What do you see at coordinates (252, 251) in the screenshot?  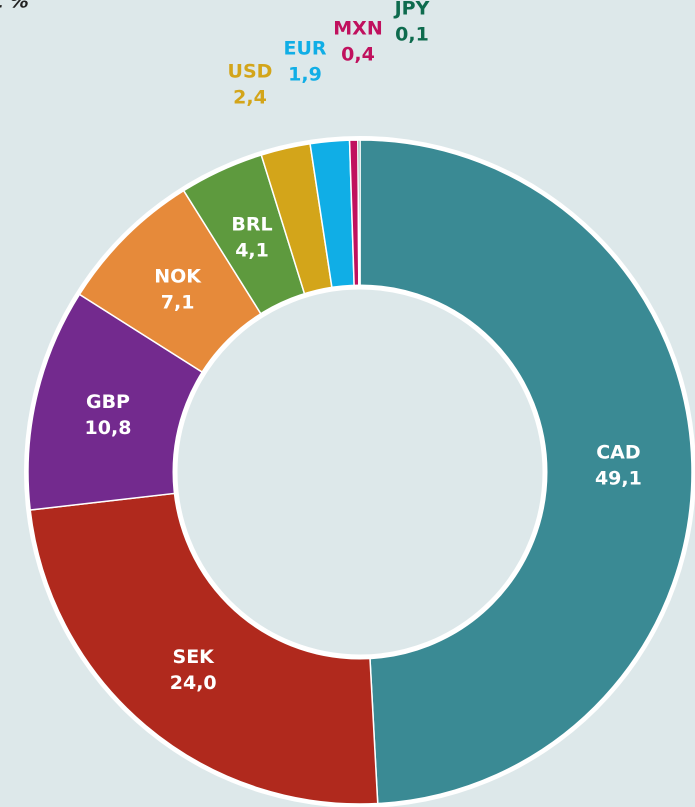 I see `slice-value-label: 4,1` at bounding box center [252, 251].